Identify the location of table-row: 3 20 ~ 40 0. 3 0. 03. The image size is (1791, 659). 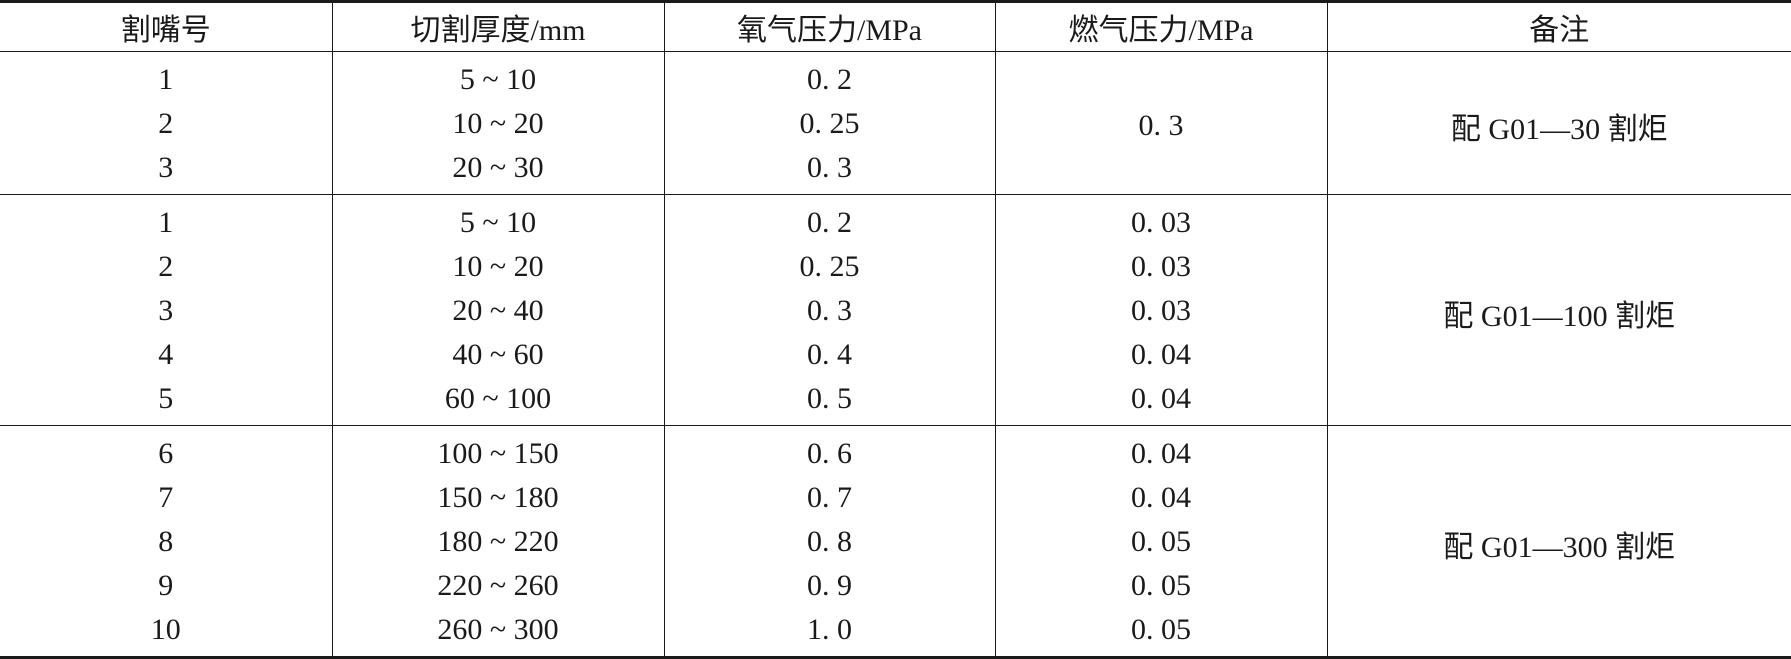
(895, 311).